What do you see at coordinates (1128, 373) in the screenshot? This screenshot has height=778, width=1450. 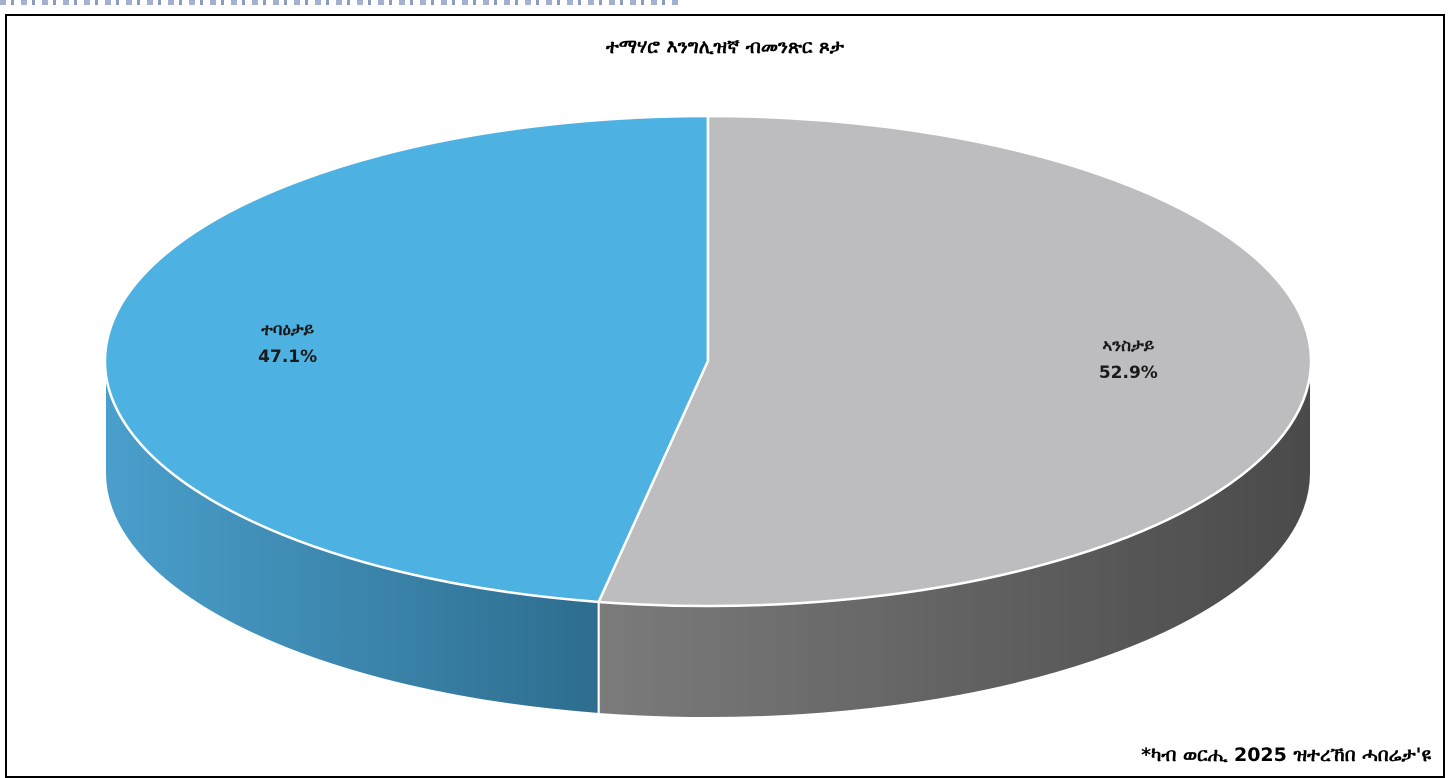 I see `slice-value-label-1: 52.9%` at bounding box center [1128, 373].